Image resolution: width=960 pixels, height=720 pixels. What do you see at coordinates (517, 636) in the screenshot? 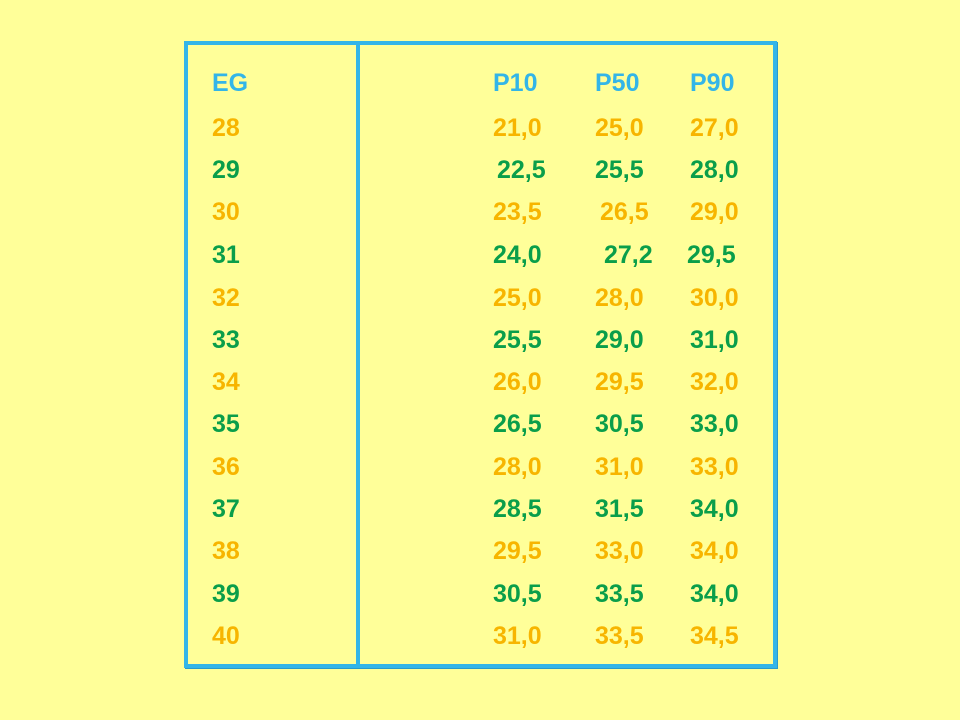
I see `cell-p10: 31,0` at bounding box center [517, 636].